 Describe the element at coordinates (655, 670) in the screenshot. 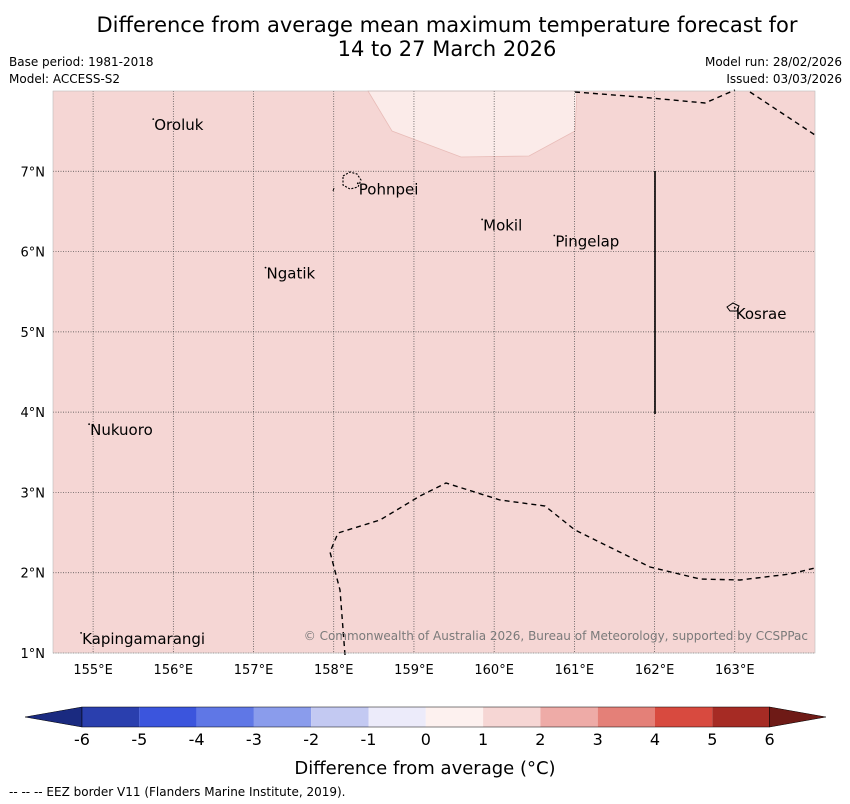

I see `longitude-tick-label: 162°E` at that location.